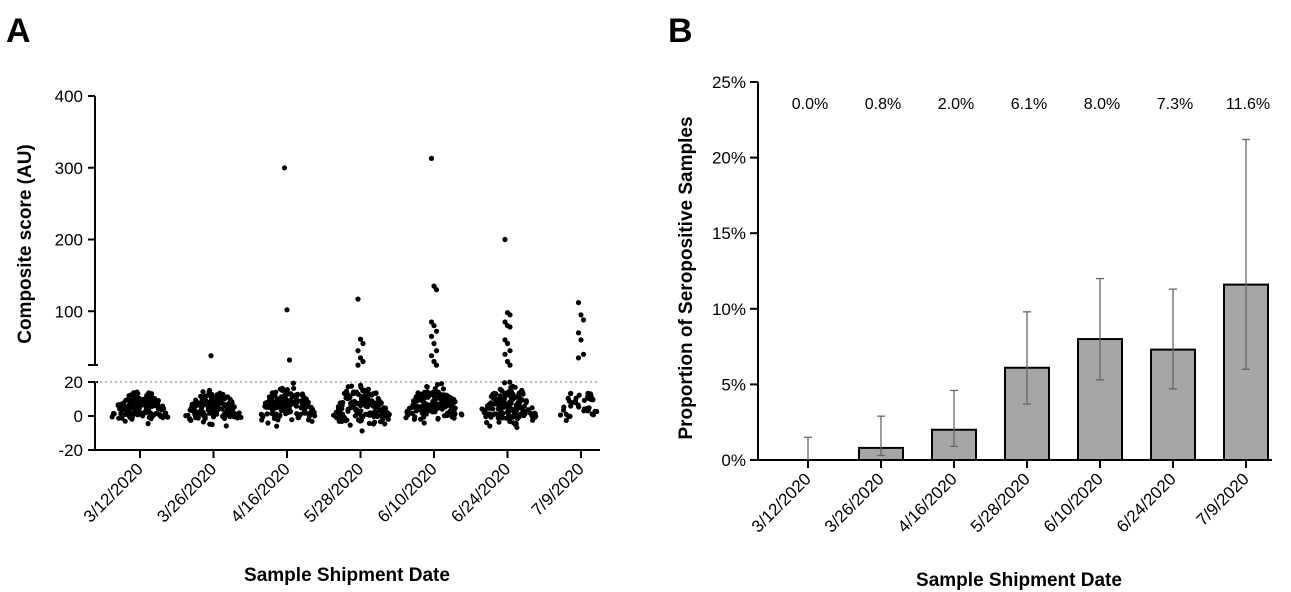 Image resolution: width=1291 pixels, height=592 pixels. What do you see at coordinates (480, 492) in the screenshot?
I see `panel-a-x-tick-label: 6/24/2020` at bounding box center [480, 492].